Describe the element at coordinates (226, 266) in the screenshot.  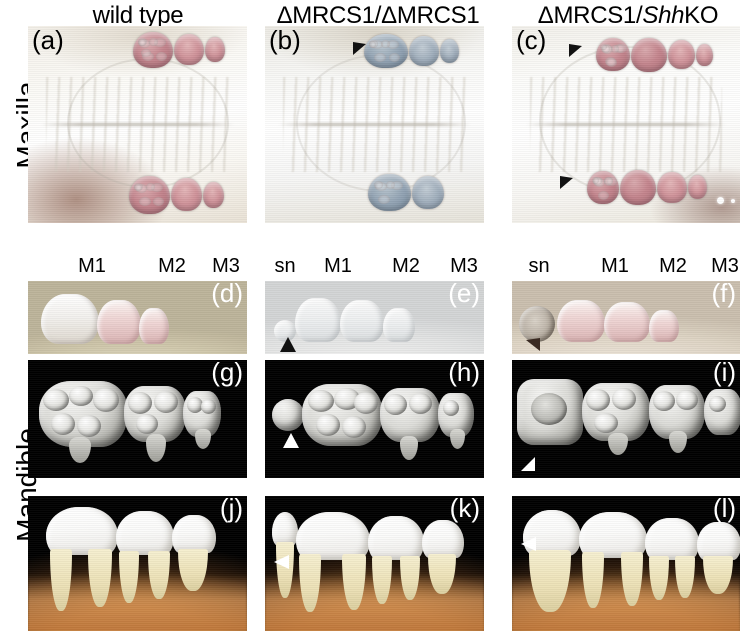
I see `tooth-label-col1-m3: M3` at that location.